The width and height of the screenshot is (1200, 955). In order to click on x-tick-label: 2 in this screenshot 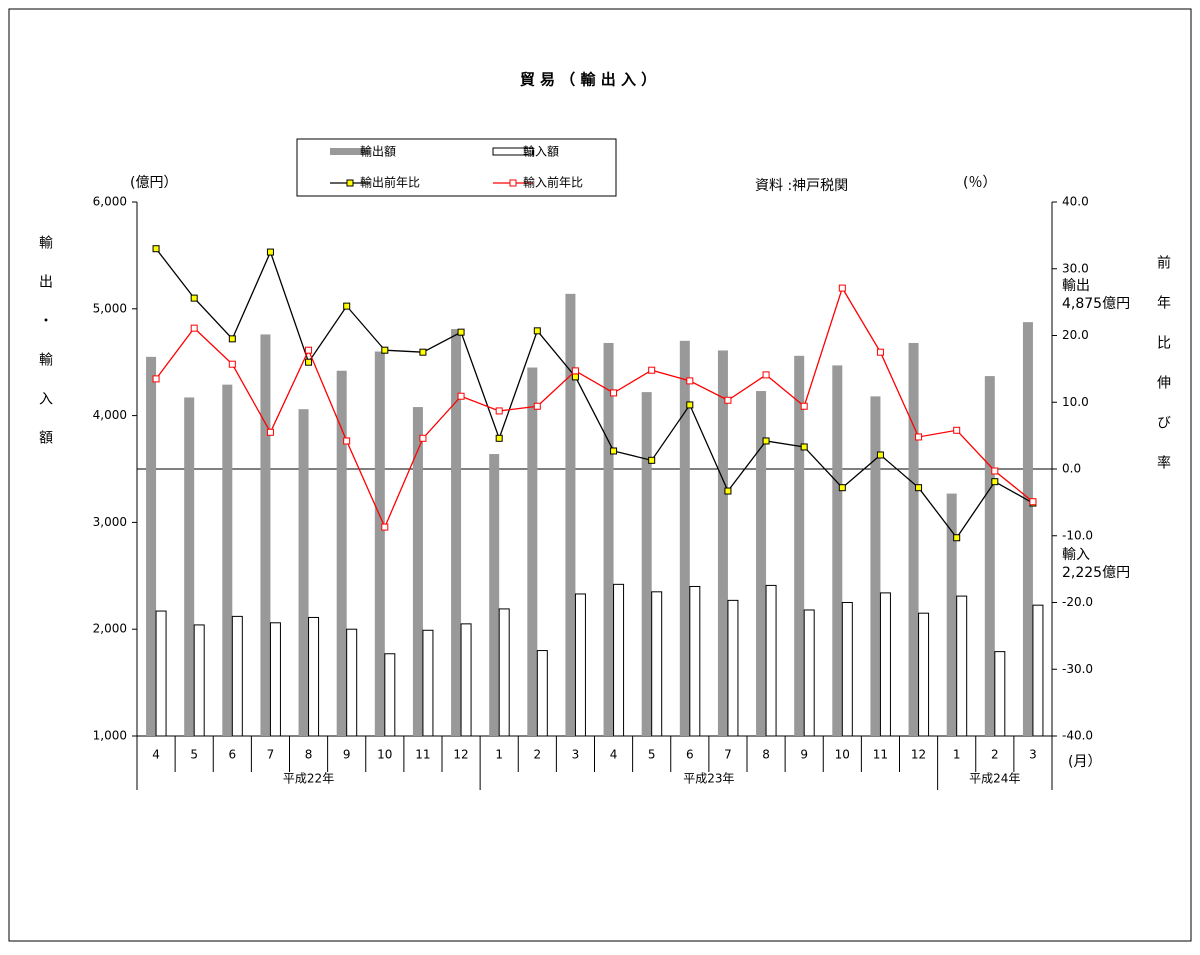, I will do `click(995, 755)`.